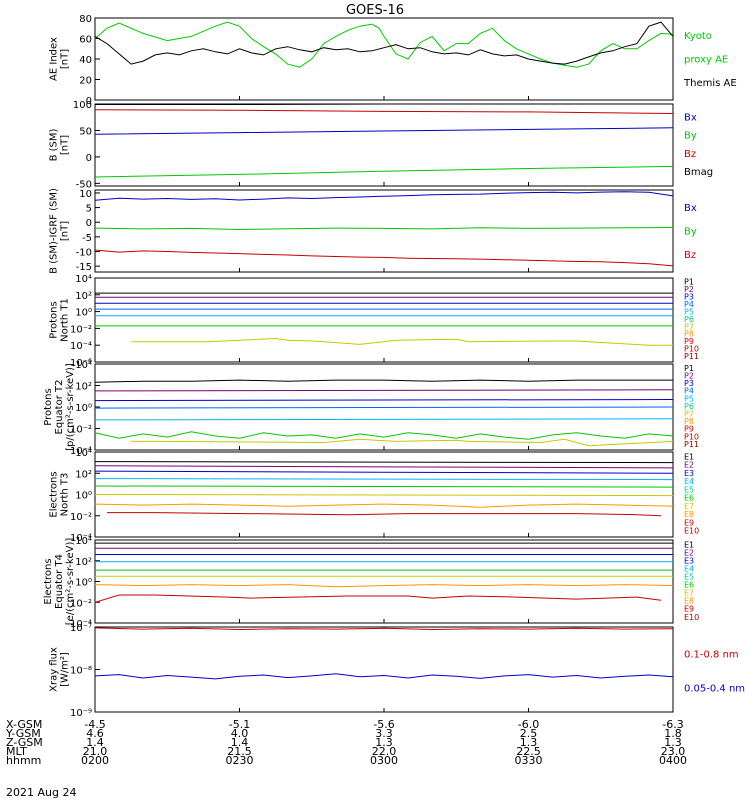 The width and height of the screenshot is (750, 800). Describe the element at coordinates (384, 733) in the screenshot. I see `footer-value: 3.3` at that location.